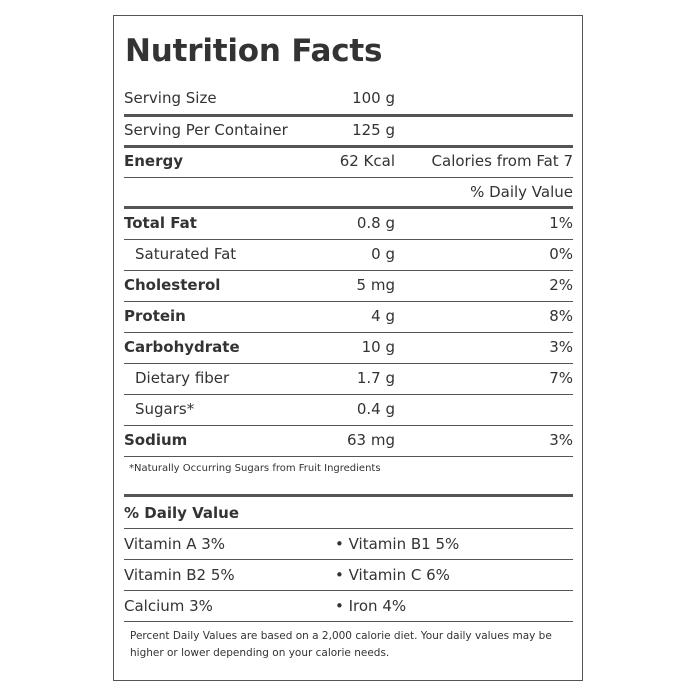 The image size is (700, 700). Describe the element at coordinates (373, 98) in the screenshot. I see `serving-size-amount: 100 g` at that location.